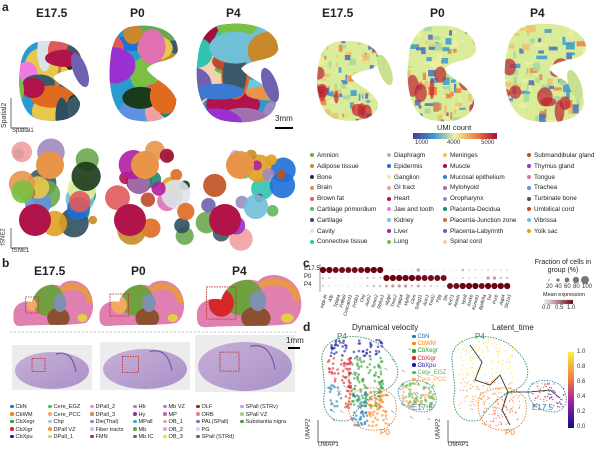  I want to click on legend-label: Heart, so click(402, 199).